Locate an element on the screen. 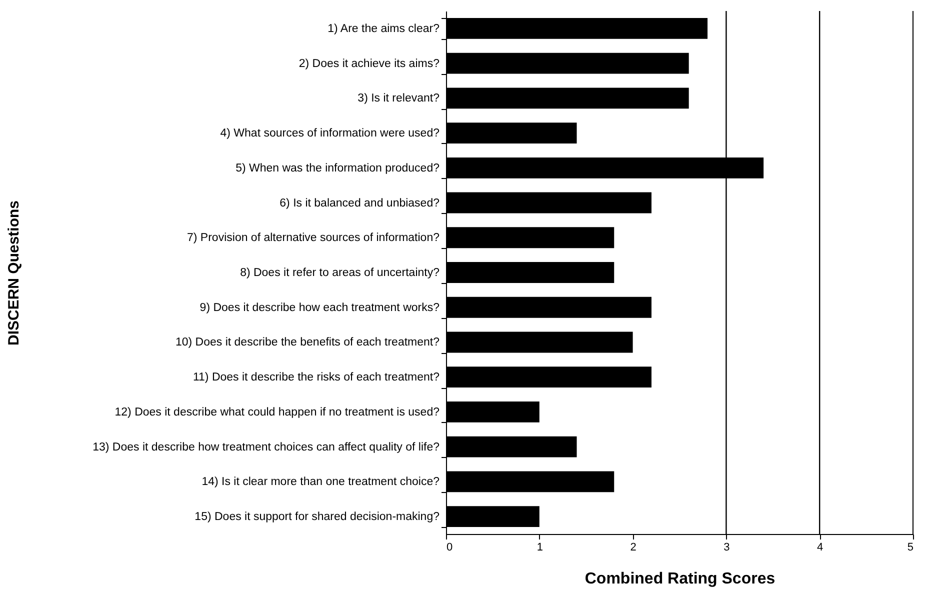 The width and height of the screenshot is (928, 591). y-tick-label: 6) Is it balanced and unbiased? is located at coordinates (360, 203).